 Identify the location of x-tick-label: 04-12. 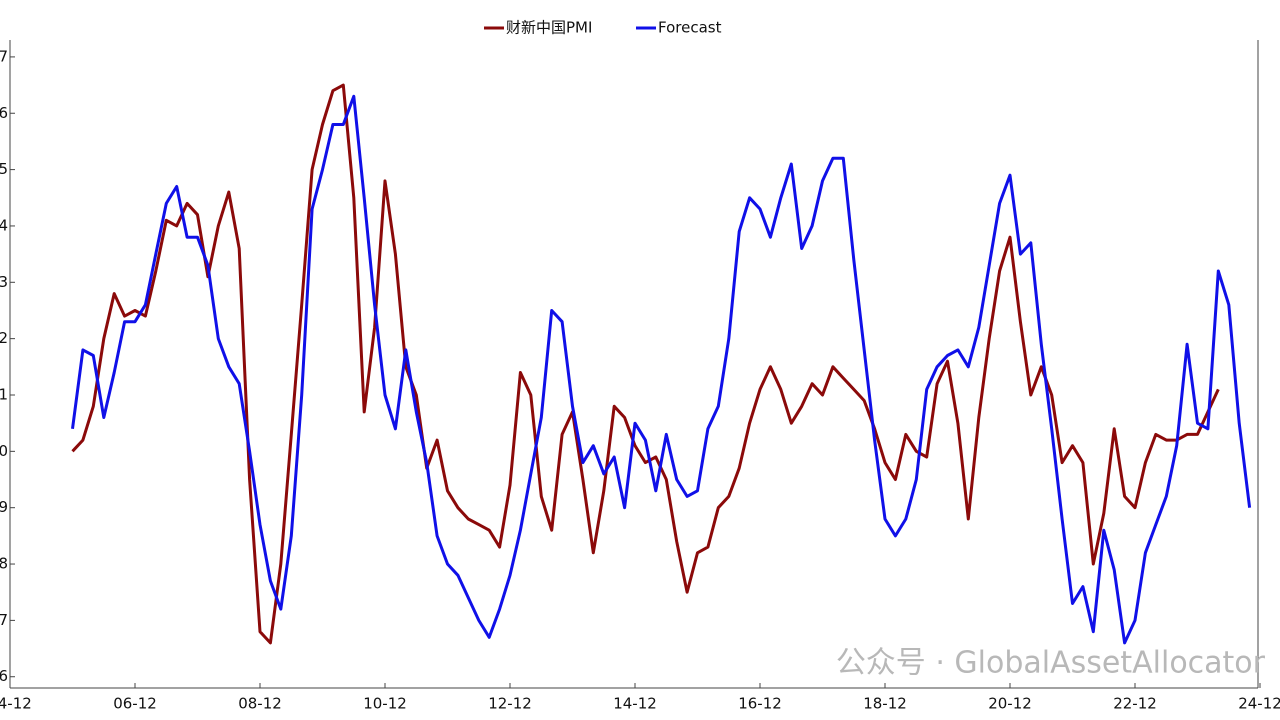
(16, 704).